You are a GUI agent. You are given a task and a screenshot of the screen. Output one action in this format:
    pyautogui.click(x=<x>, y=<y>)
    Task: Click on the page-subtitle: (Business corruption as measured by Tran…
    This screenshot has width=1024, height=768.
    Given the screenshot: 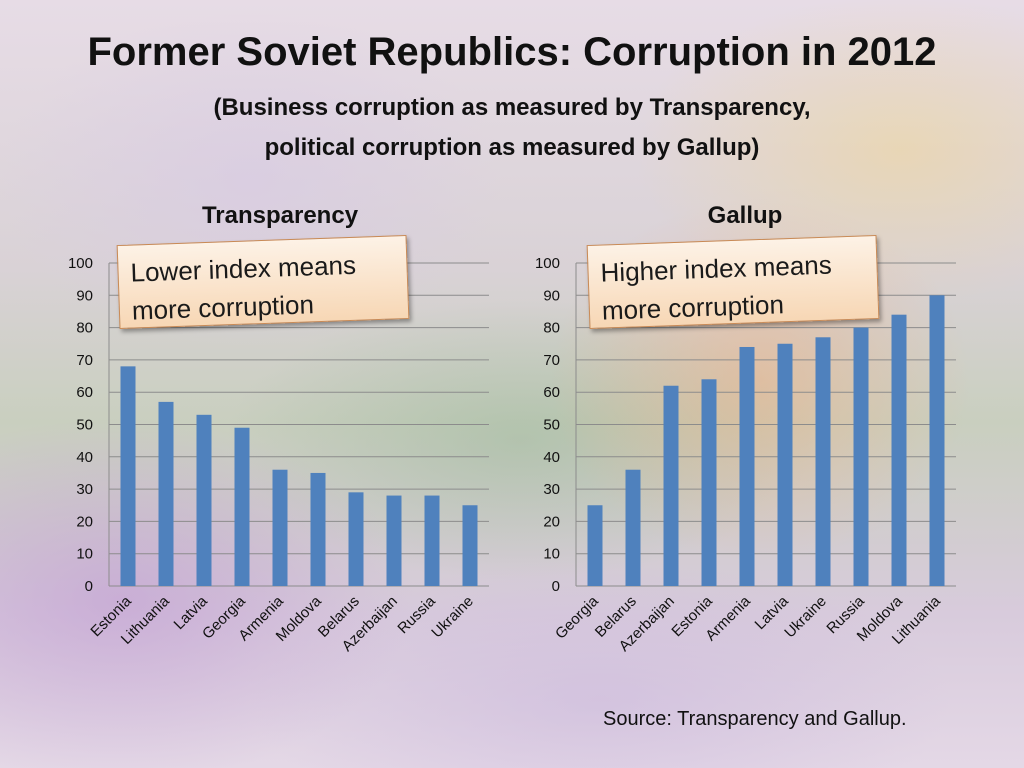 What is the action you would take?
    pyautogui.click(x=512, y=128)
    